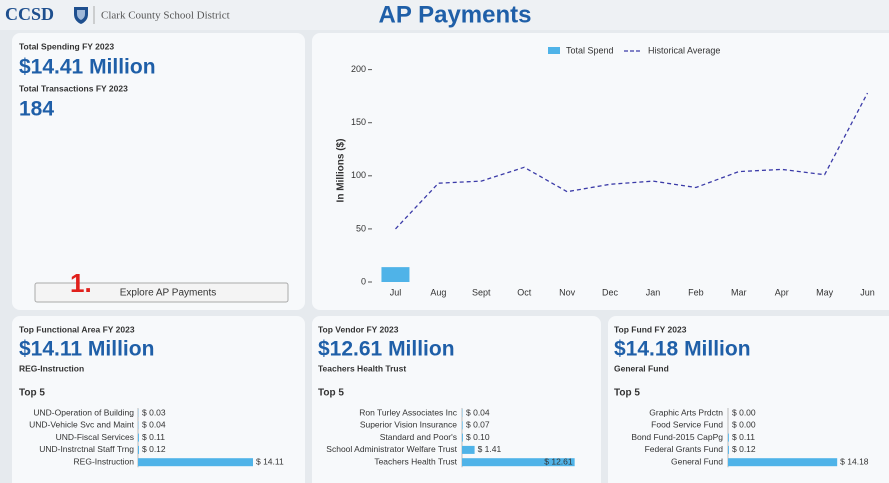 The height and width of the screenshot is (483, 889). I want to click on y-tick-label: 0, so click(363, 281).